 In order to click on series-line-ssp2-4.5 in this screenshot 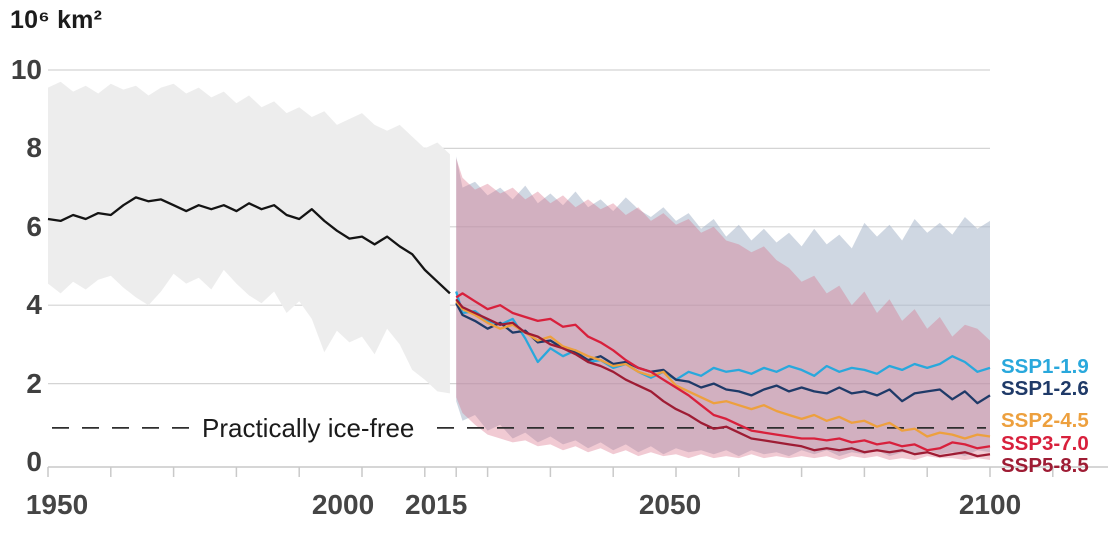, I will do `click(723, 370)`.